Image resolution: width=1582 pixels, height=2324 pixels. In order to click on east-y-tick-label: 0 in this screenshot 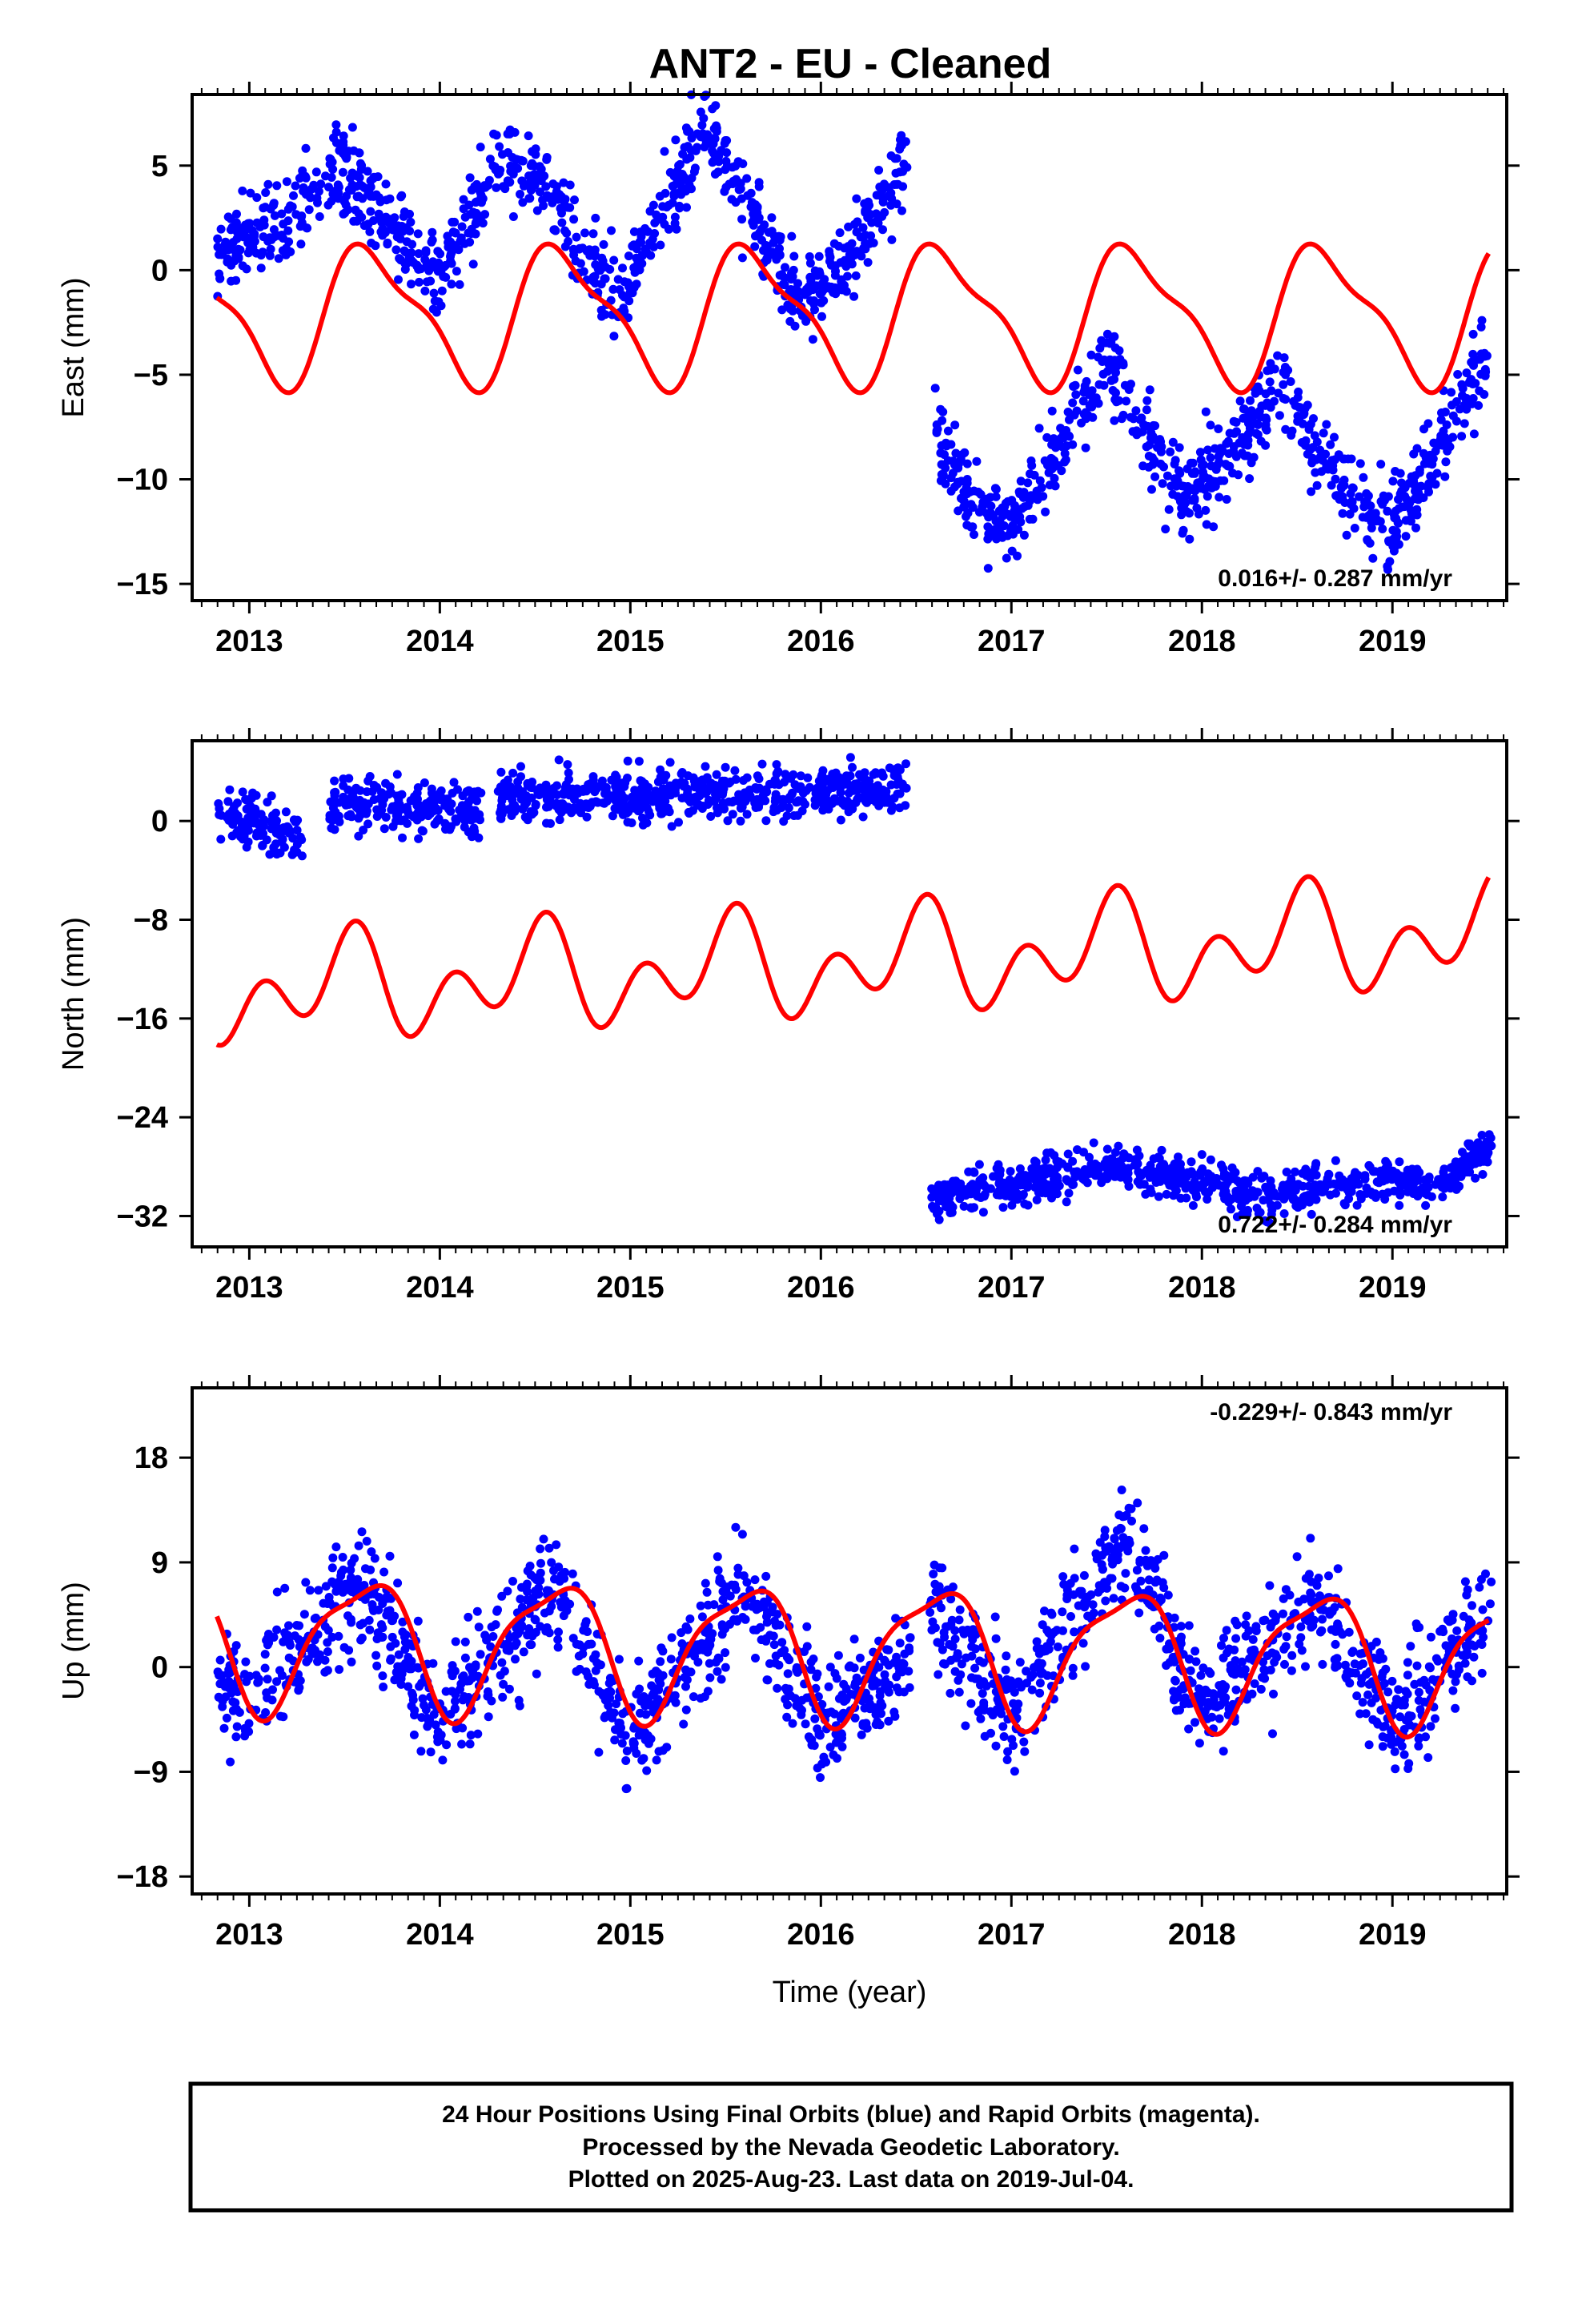, I will do `click(159, 270)`.